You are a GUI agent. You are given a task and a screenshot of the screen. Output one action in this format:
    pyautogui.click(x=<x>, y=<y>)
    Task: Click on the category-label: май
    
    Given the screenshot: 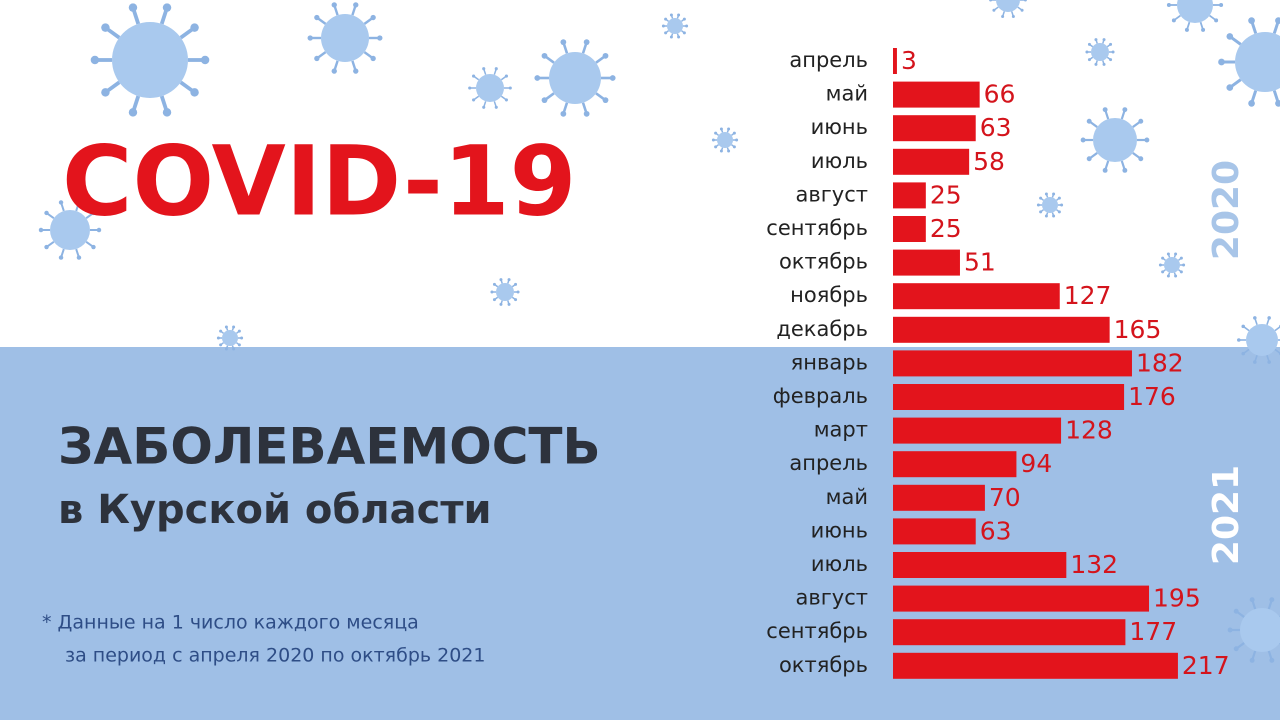 What is the action you would take?
    pyautogui.click(x=847, y=497)
    